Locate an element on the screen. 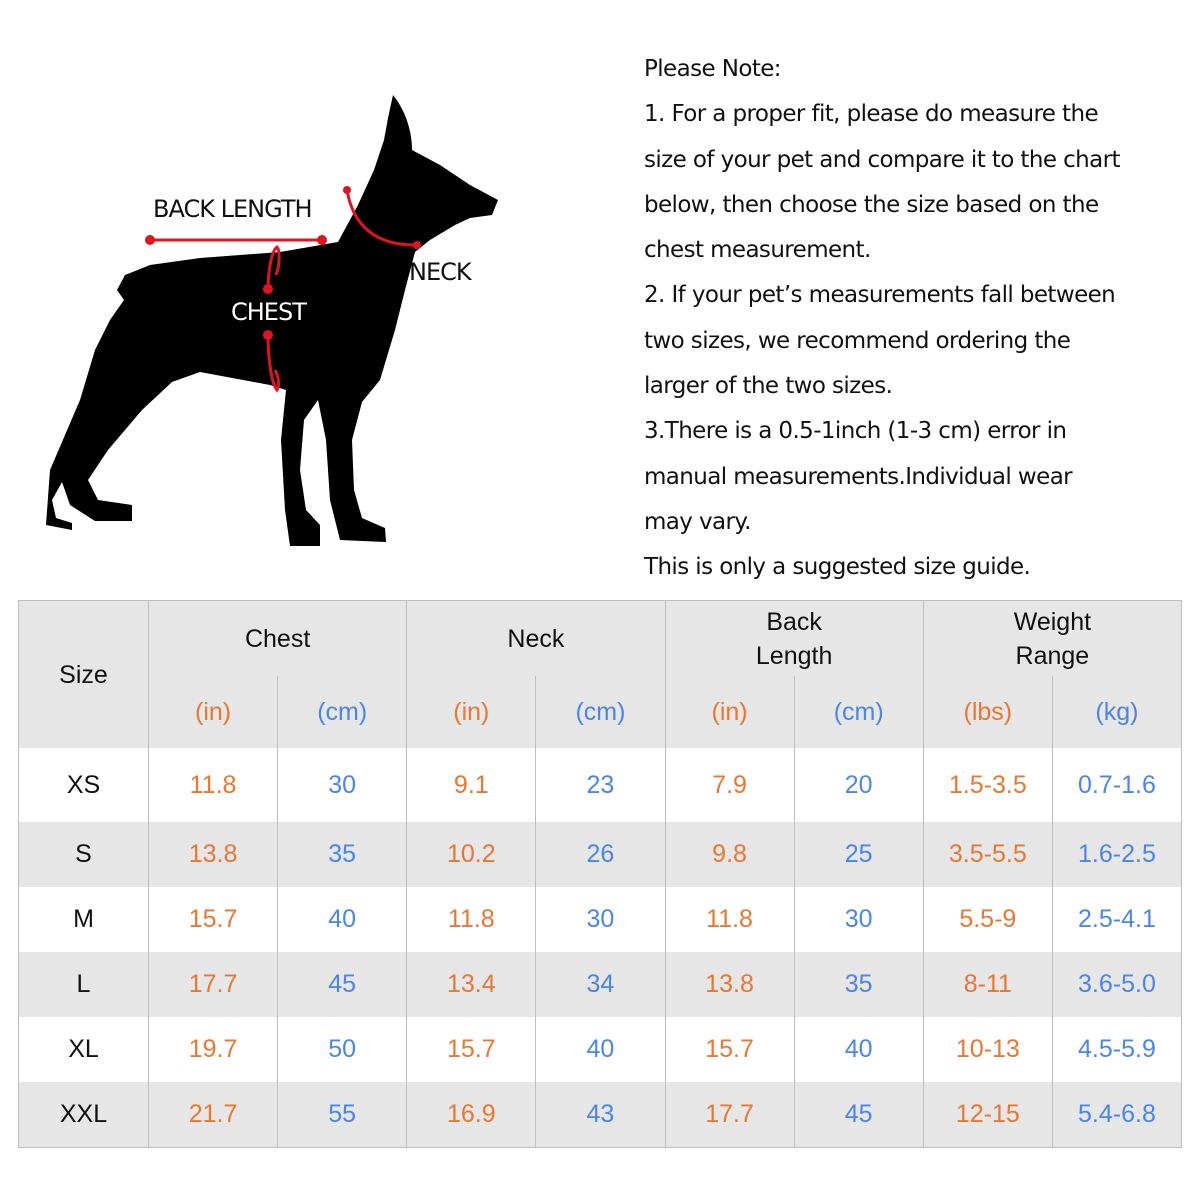 The width and height of the screenshot is (1200, 1200). value-cell: 9.1 is located at coordinates (471, 785).